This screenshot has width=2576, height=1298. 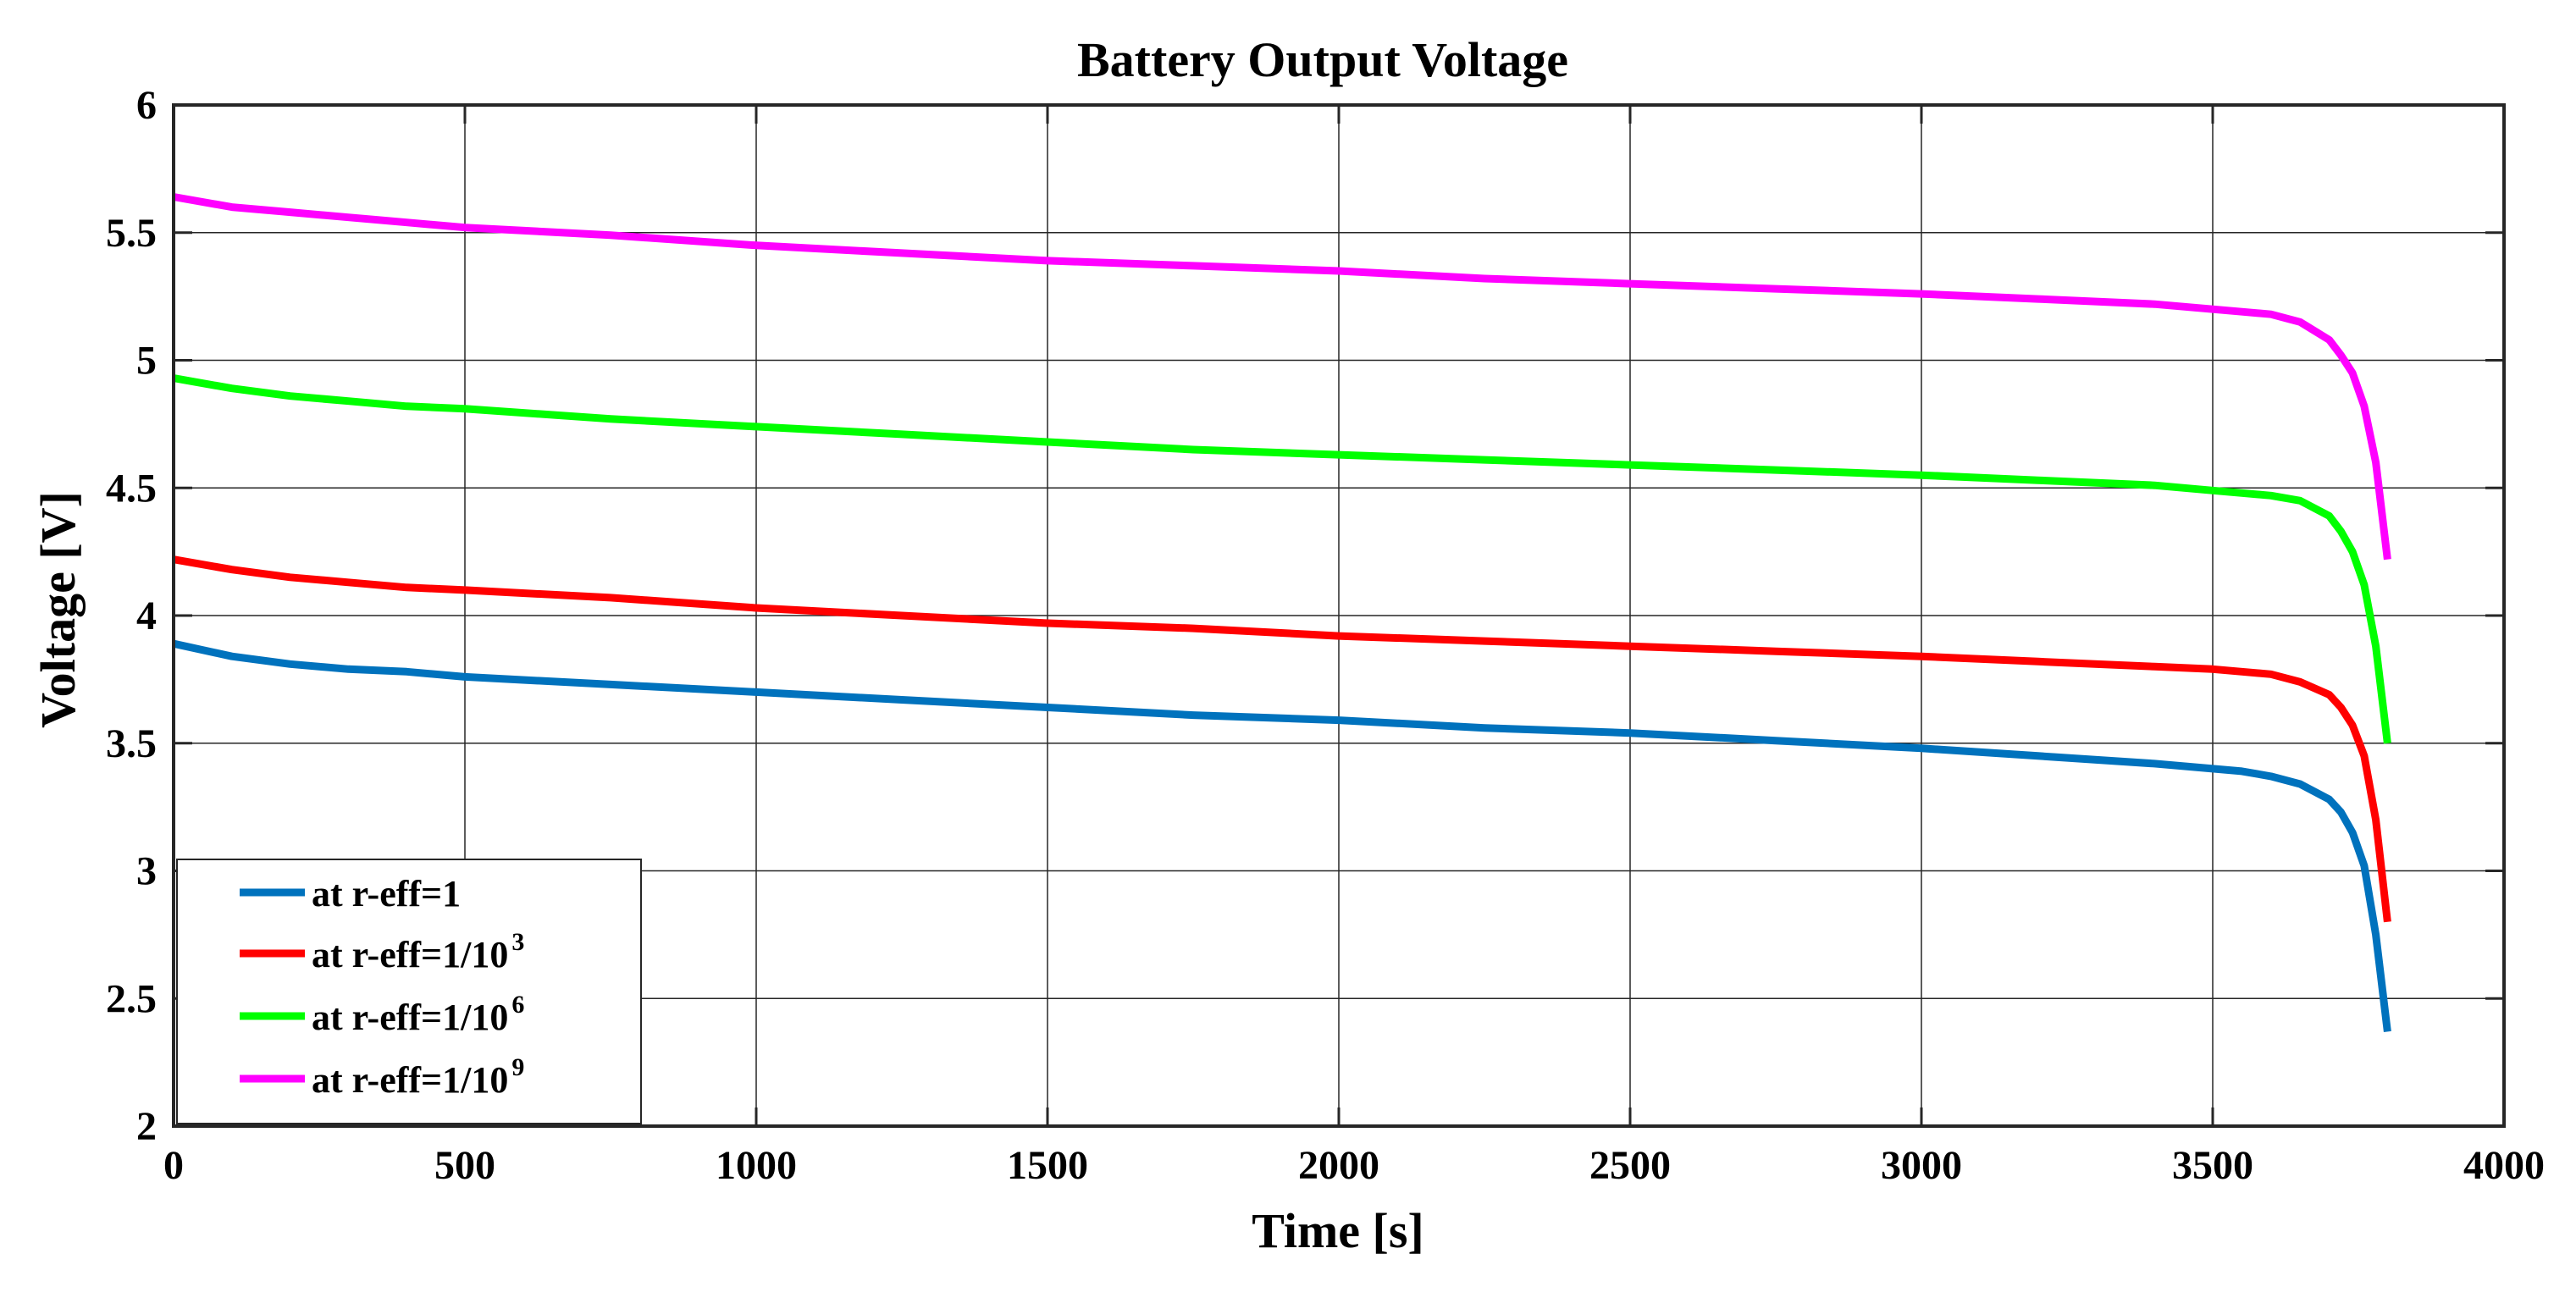 What do you see at coordinates (146, 616) in the screenshot?
I see `y-tick-label: 4` at bounding box center [146, 616].